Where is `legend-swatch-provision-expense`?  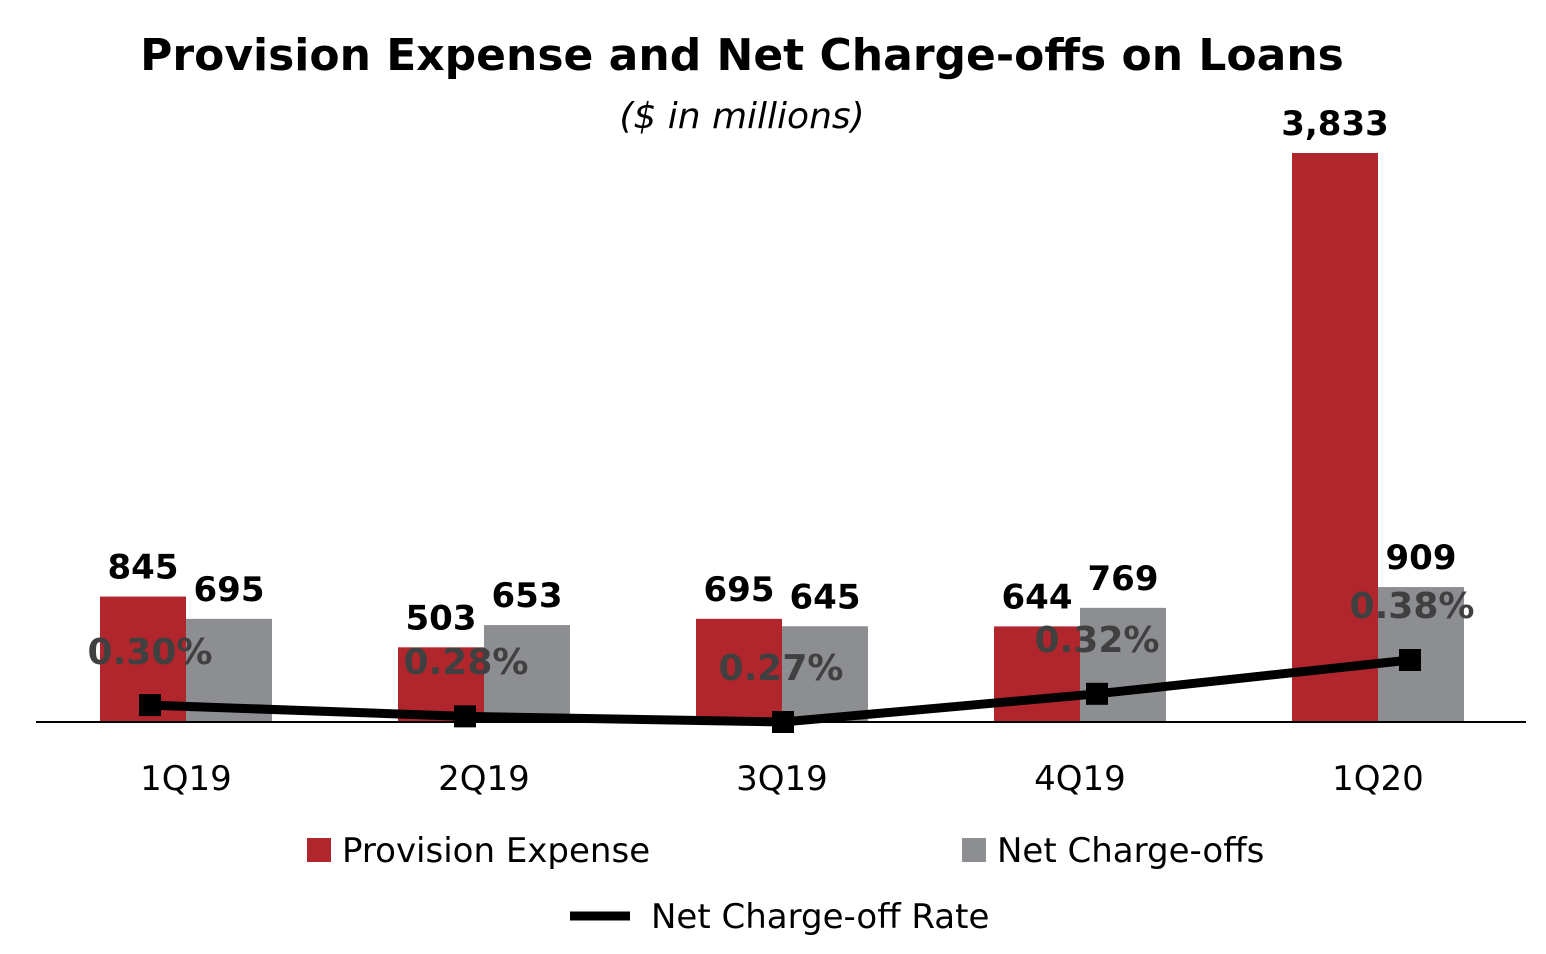 legend-swatch-provision-expense is located at coordinates (319, 850).